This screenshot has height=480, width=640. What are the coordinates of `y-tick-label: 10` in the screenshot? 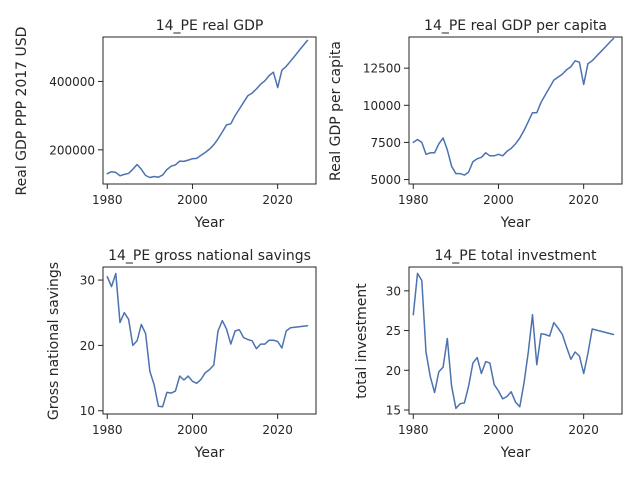 It's located at (87, 411).